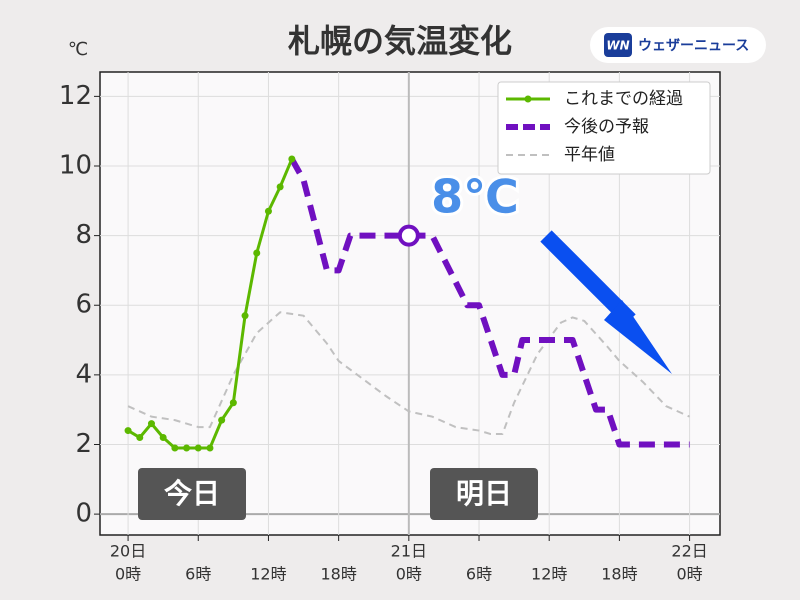 Image resolution: width=800 pixels, height=600 pixels. What do you see at coordinates (409, 551) in the screenshot?
I see `day-label: 21日` at bounding box center [409, 551].